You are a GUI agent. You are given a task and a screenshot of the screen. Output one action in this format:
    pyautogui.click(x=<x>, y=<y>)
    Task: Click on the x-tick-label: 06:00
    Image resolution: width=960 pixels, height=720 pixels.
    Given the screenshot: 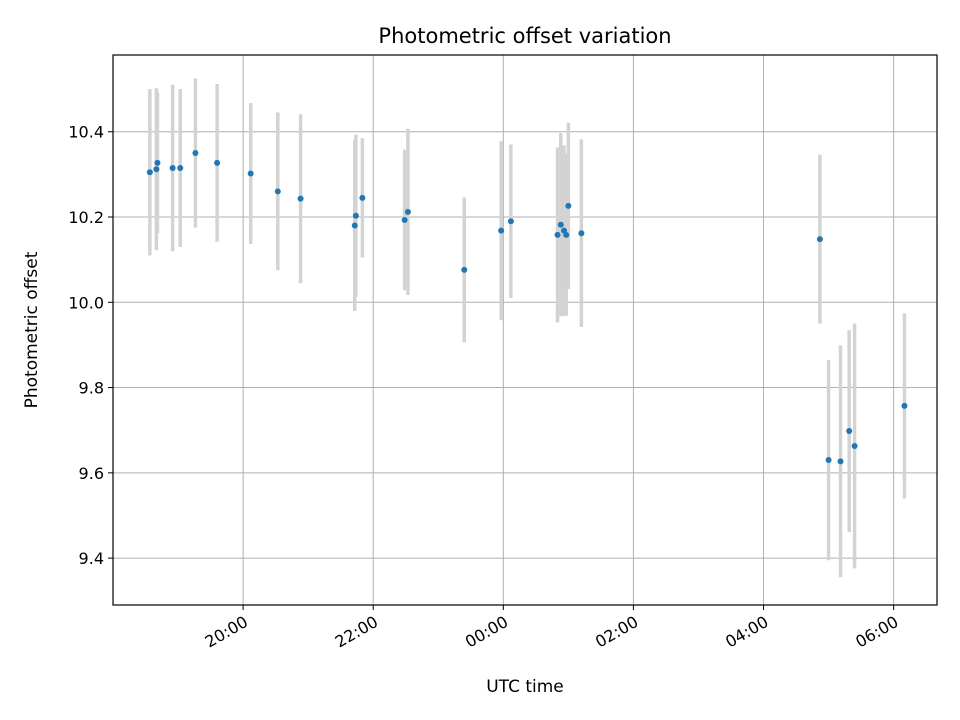 What is the action you would take?
    pyautogui.click(x=876, y=632)
    